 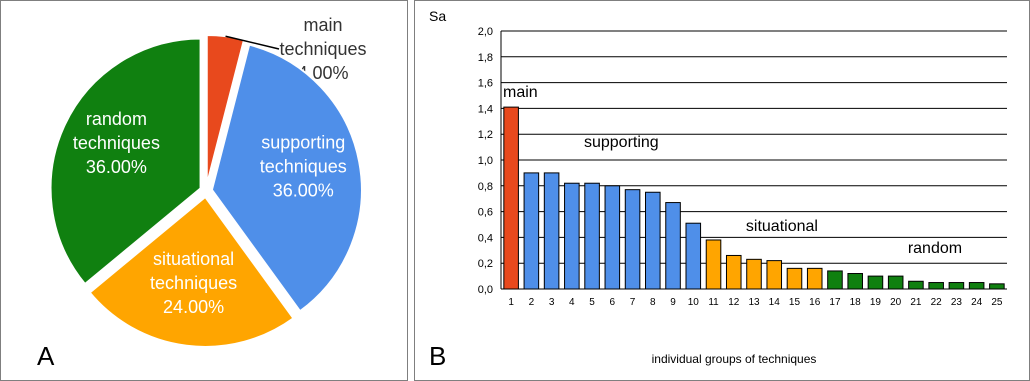 What do you see at coordinates (935, 248) in the screenshot?
I see `group-label-random: random` at bounding box center [935, 248].